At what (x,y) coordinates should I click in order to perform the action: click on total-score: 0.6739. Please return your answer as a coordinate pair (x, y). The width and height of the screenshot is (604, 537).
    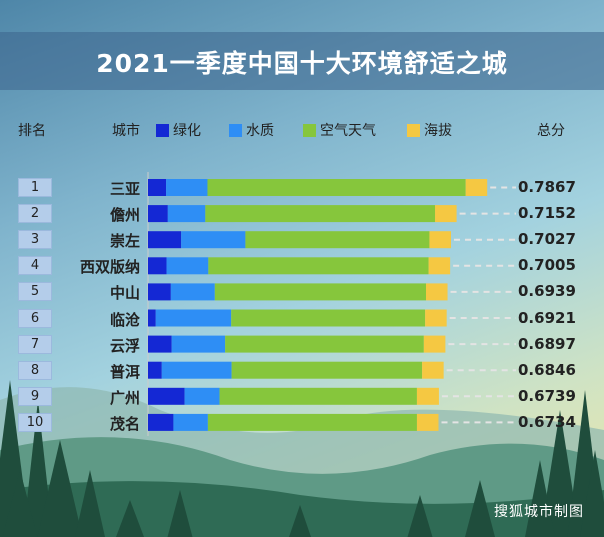
    Looking at the image, I should click on (547, 395).